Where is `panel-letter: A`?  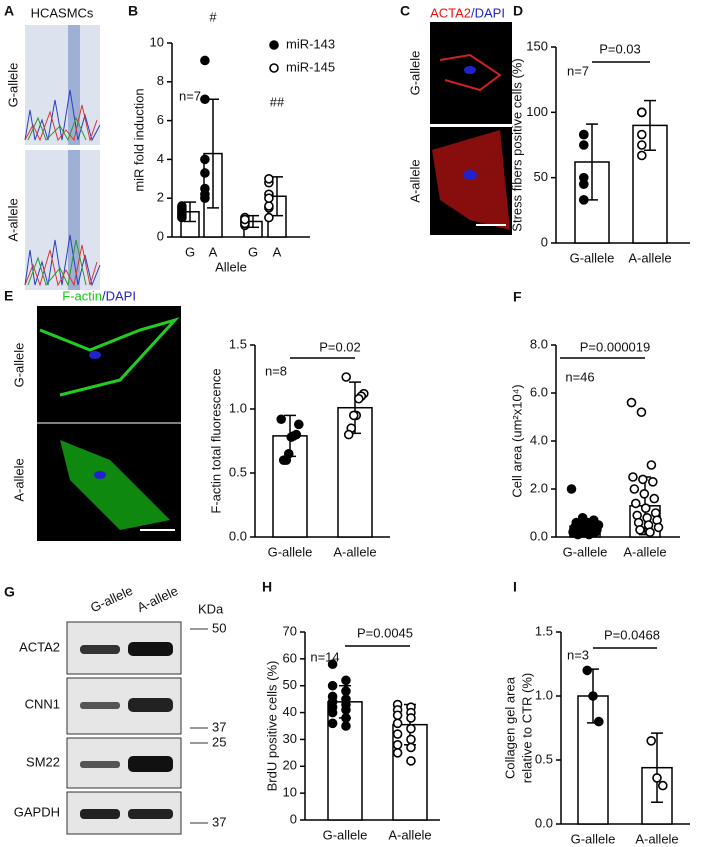
panel-letter: A is located at coordinates (9, 11).